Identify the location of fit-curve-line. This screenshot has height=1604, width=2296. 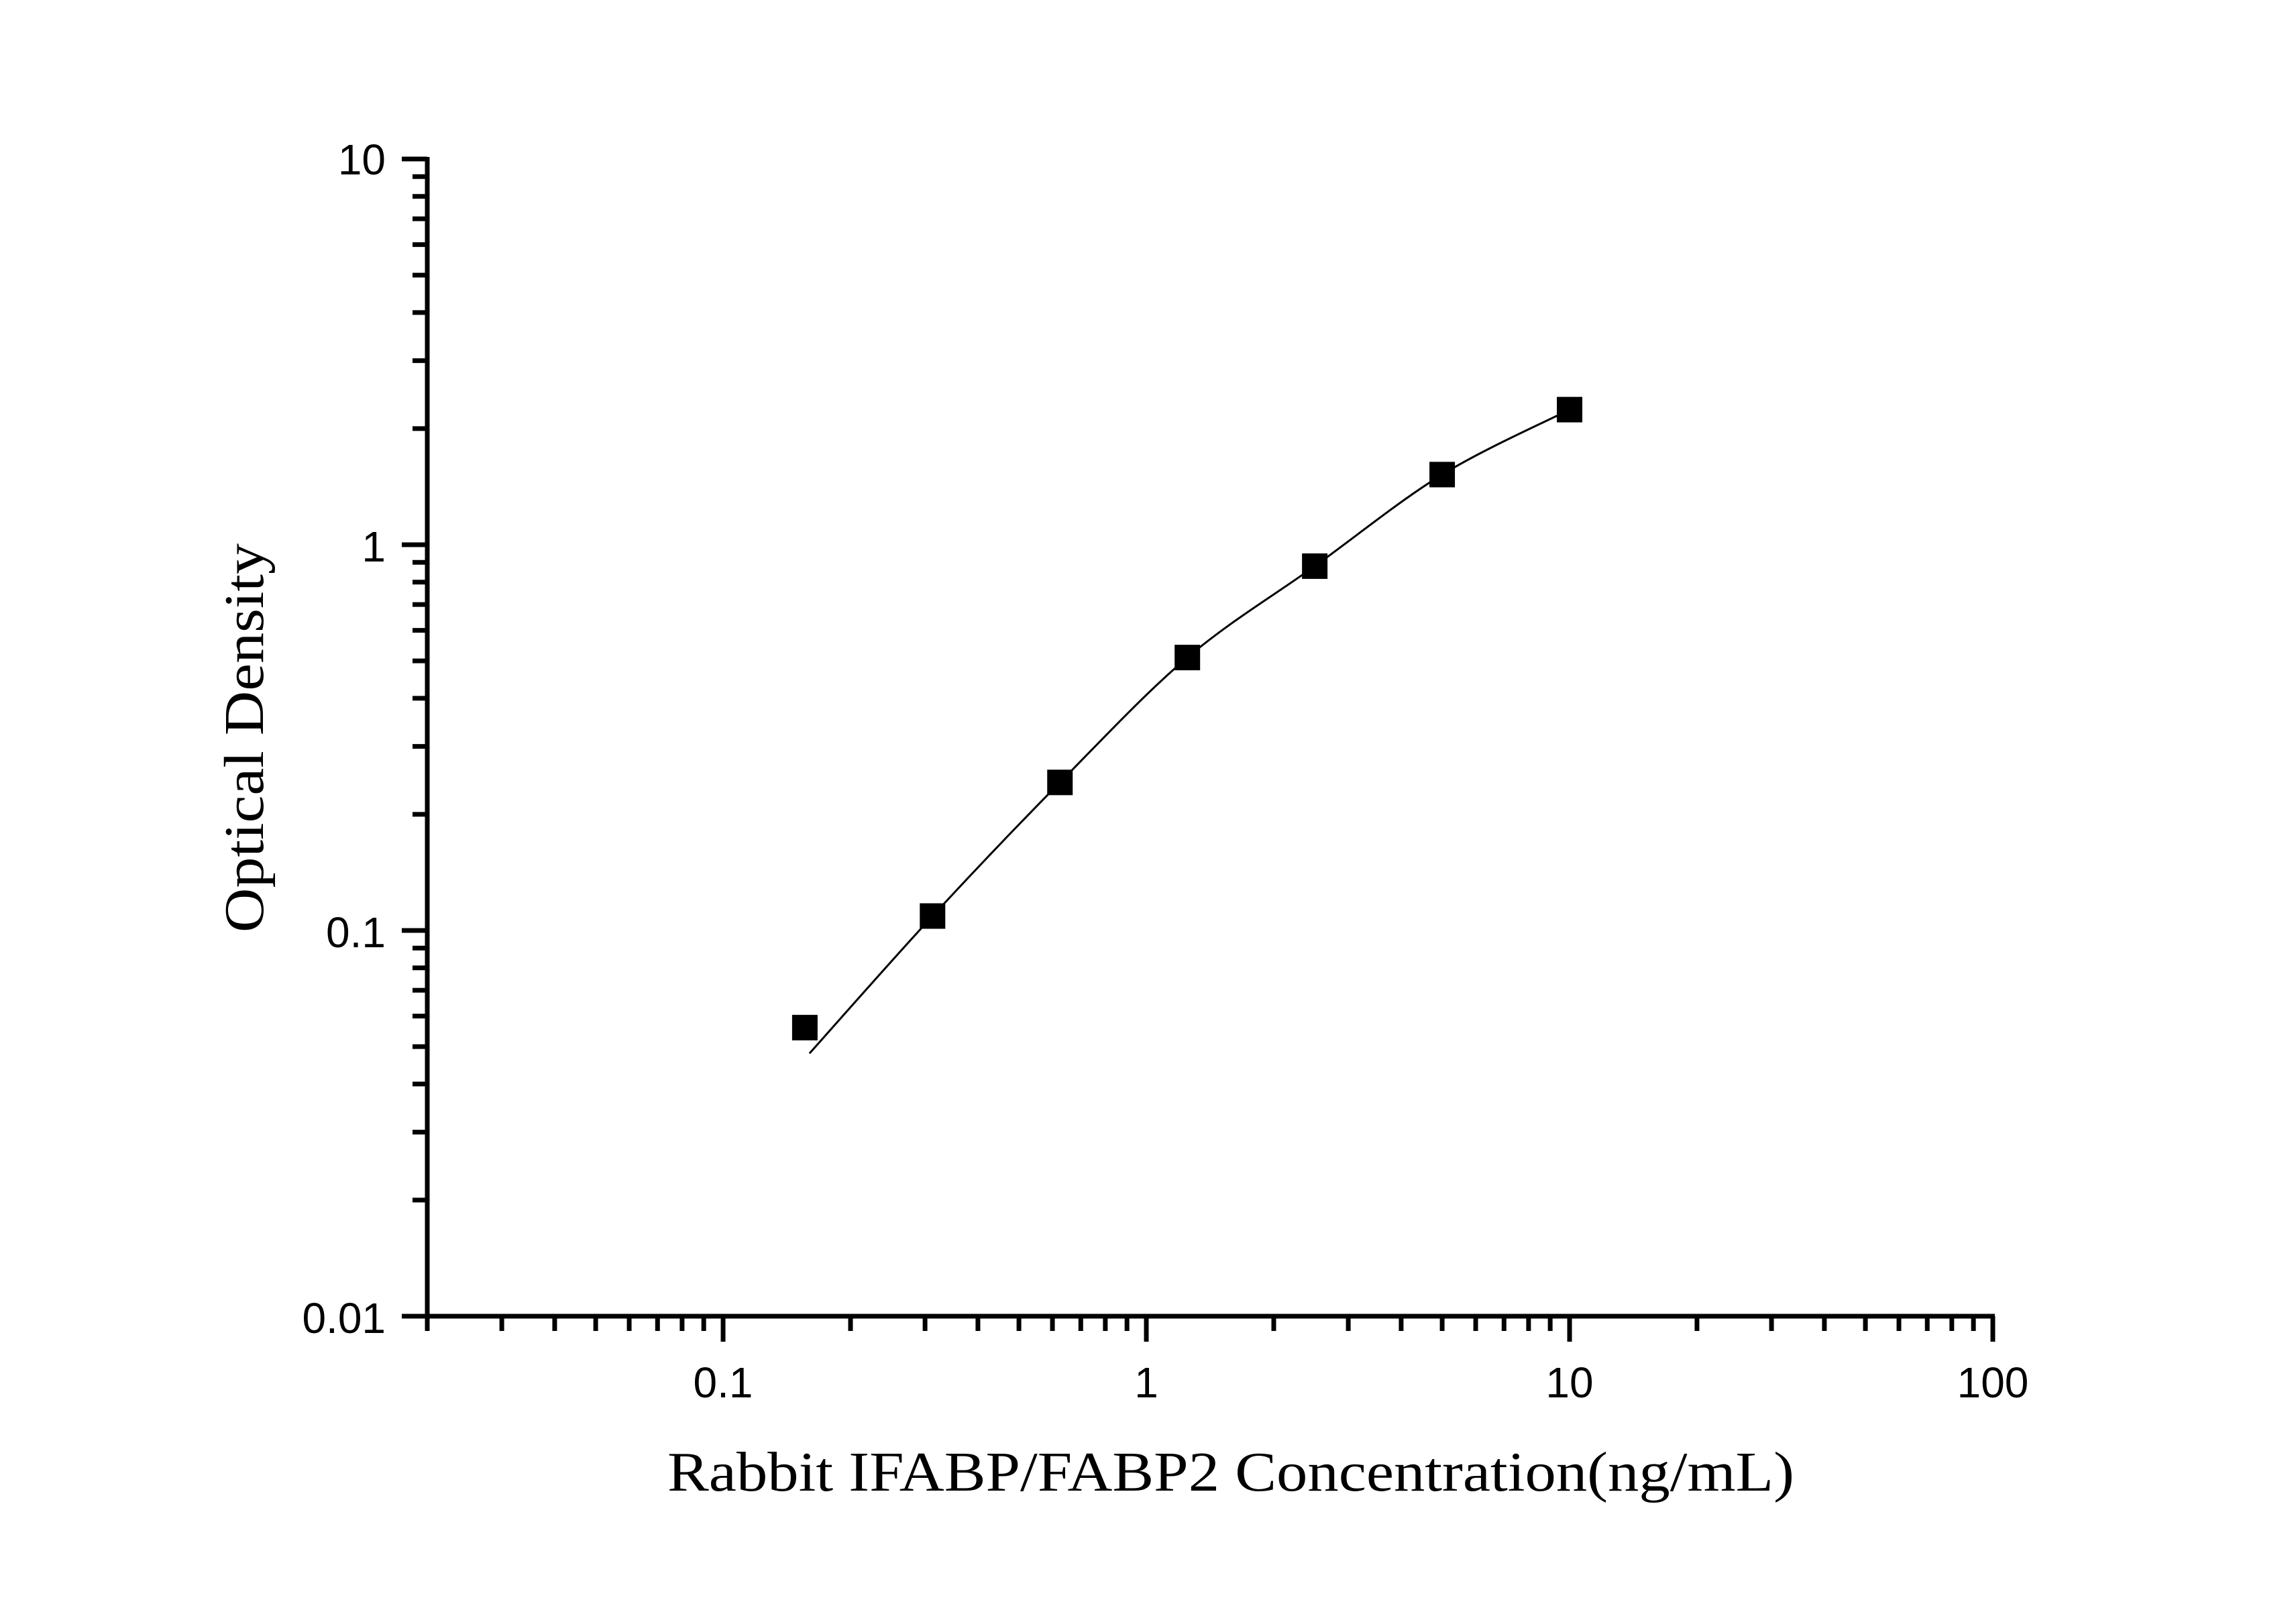
(1189, 732).